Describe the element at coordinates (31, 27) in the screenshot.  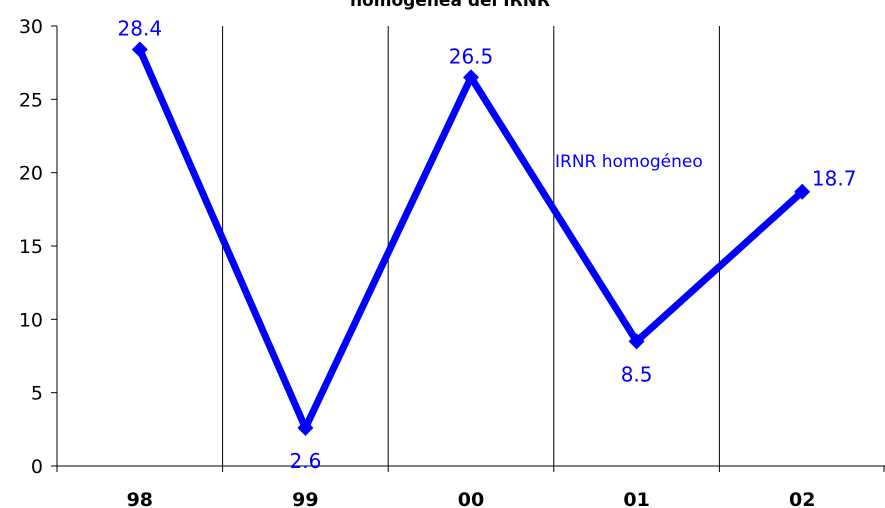
I see `y-tick-label: 30` at that location.